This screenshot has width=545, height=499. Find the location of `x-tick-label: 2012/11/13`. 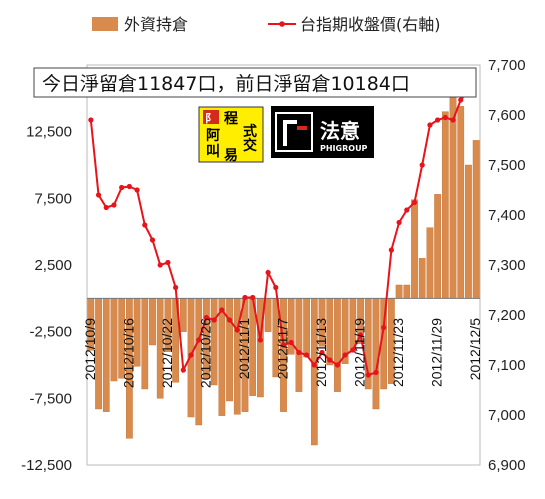

x-tick-label: 2012/11/13 is located at coordinates (321, 352).